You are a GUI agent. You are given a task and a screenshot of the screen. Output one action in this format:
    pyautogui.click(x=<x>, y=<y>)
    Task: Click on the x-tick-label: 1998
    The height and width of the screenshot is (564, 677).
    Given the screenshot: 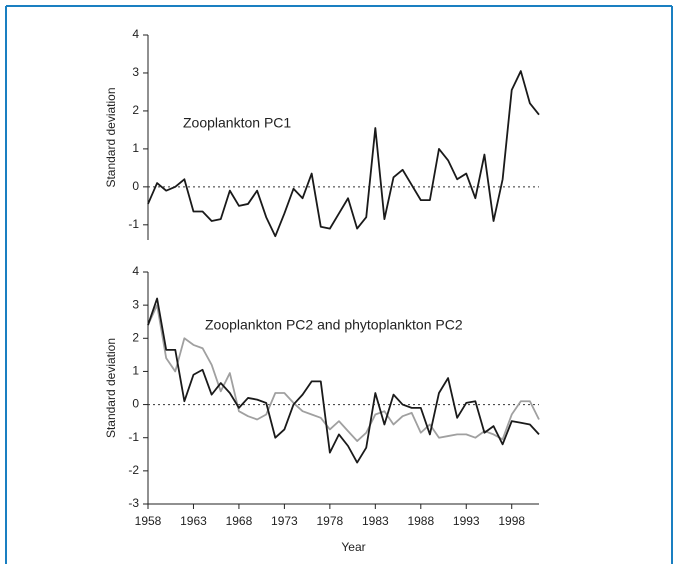 What is the action you would take?
    pyautogui.click(x=511, y=521)
    